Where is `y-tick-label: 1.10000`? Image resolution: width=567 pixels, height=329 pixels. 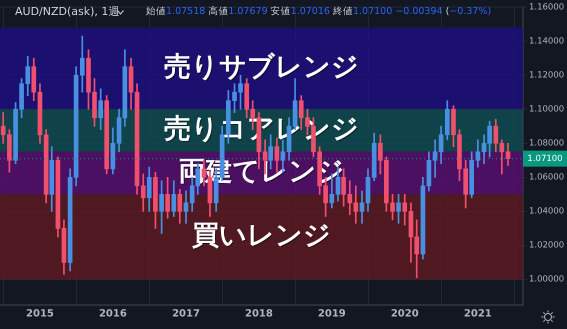 y-tick-label: 1.10000 is located at coordinates (546, 109).